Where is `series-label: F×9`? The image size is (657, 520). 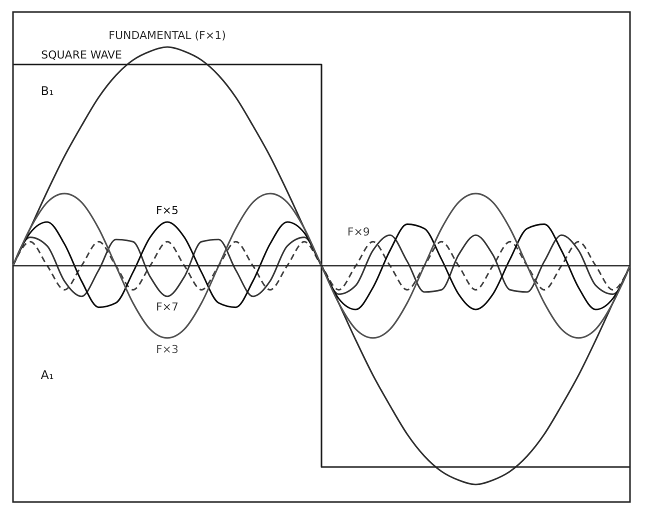
series-label: F×9 is located at coordinates (358, 232).